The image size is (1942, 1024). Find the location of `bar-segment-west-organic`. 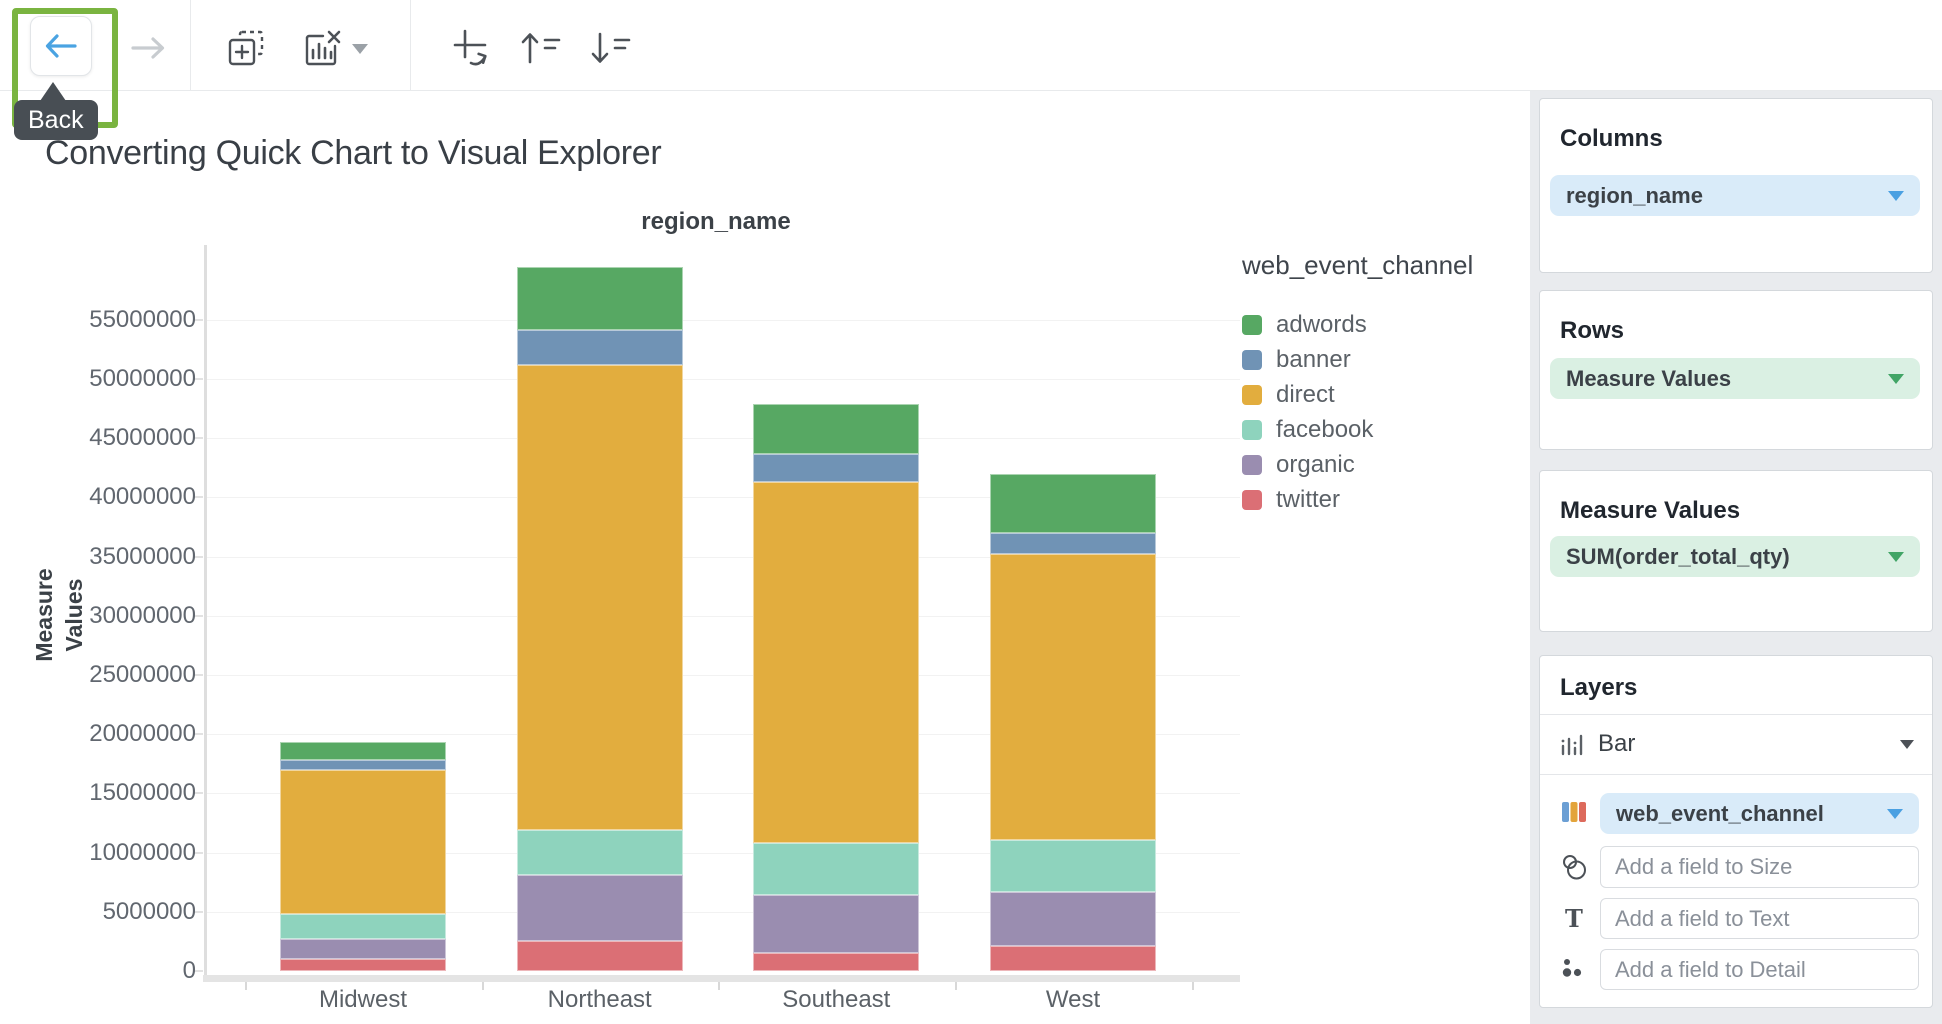

bar-segment-west-organic is located at coordinates (1073, 919).